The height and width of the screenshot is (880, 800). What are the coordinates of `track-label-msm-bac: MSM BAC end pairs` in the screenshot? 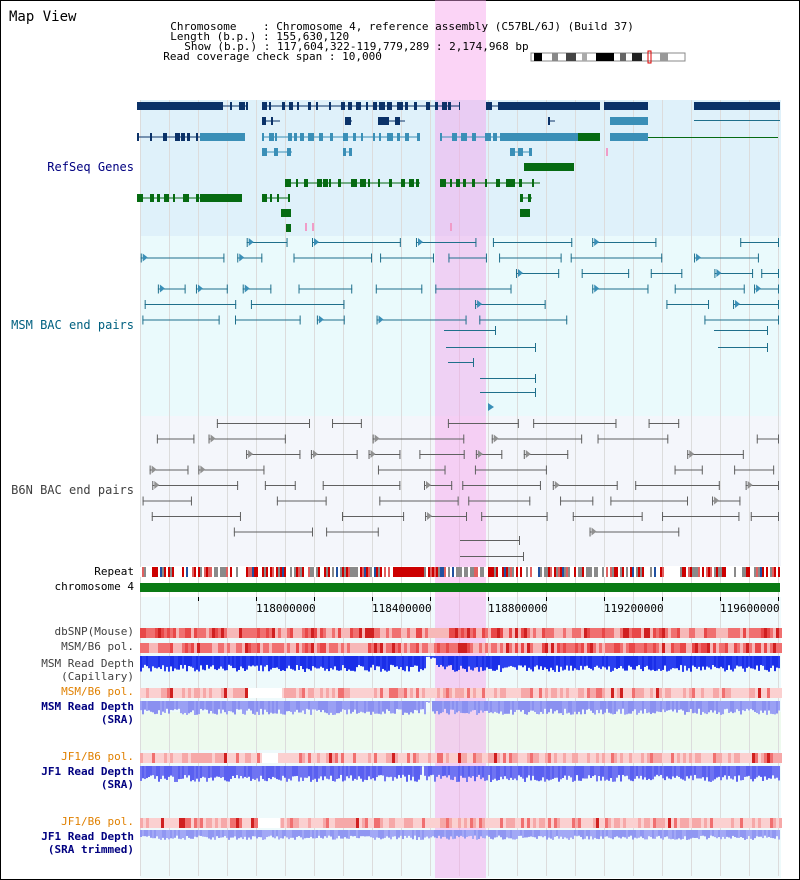 It's located at (72, 325).